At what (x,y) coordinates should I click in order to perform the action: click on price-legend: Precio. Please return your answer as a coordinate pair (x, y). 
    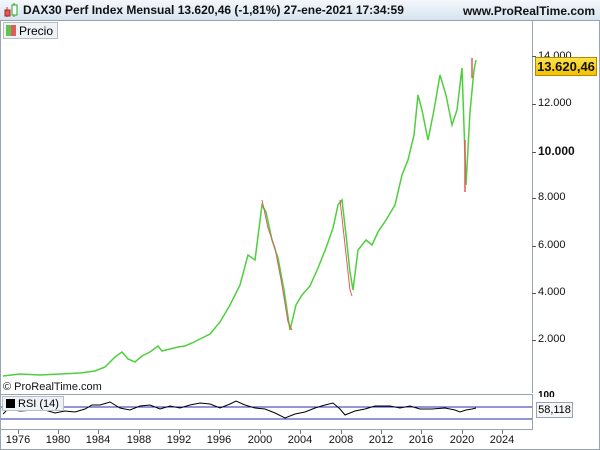
    Looking at the image, I should click on (31, 30).